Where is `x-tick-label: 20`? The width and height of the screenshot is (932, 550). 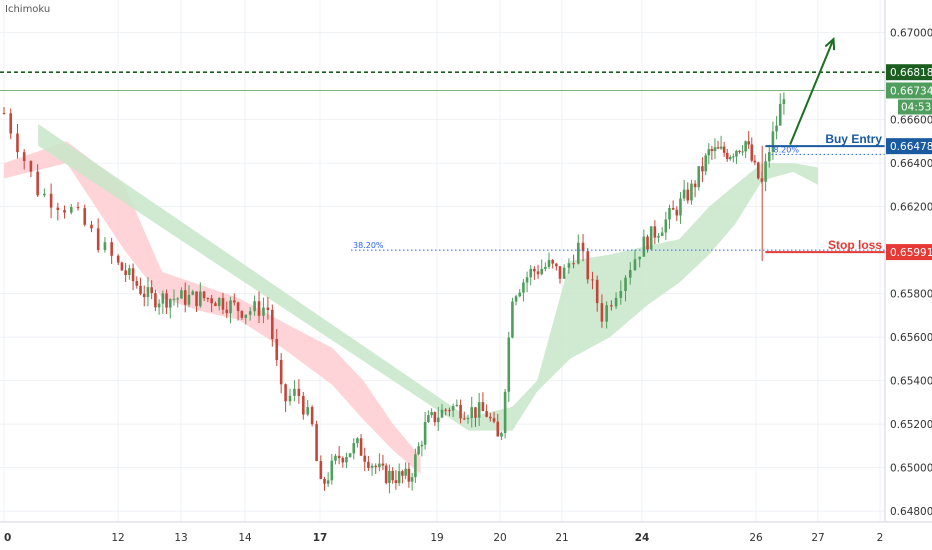 x-tick-label: 20 is located at coordinates (499, 538).